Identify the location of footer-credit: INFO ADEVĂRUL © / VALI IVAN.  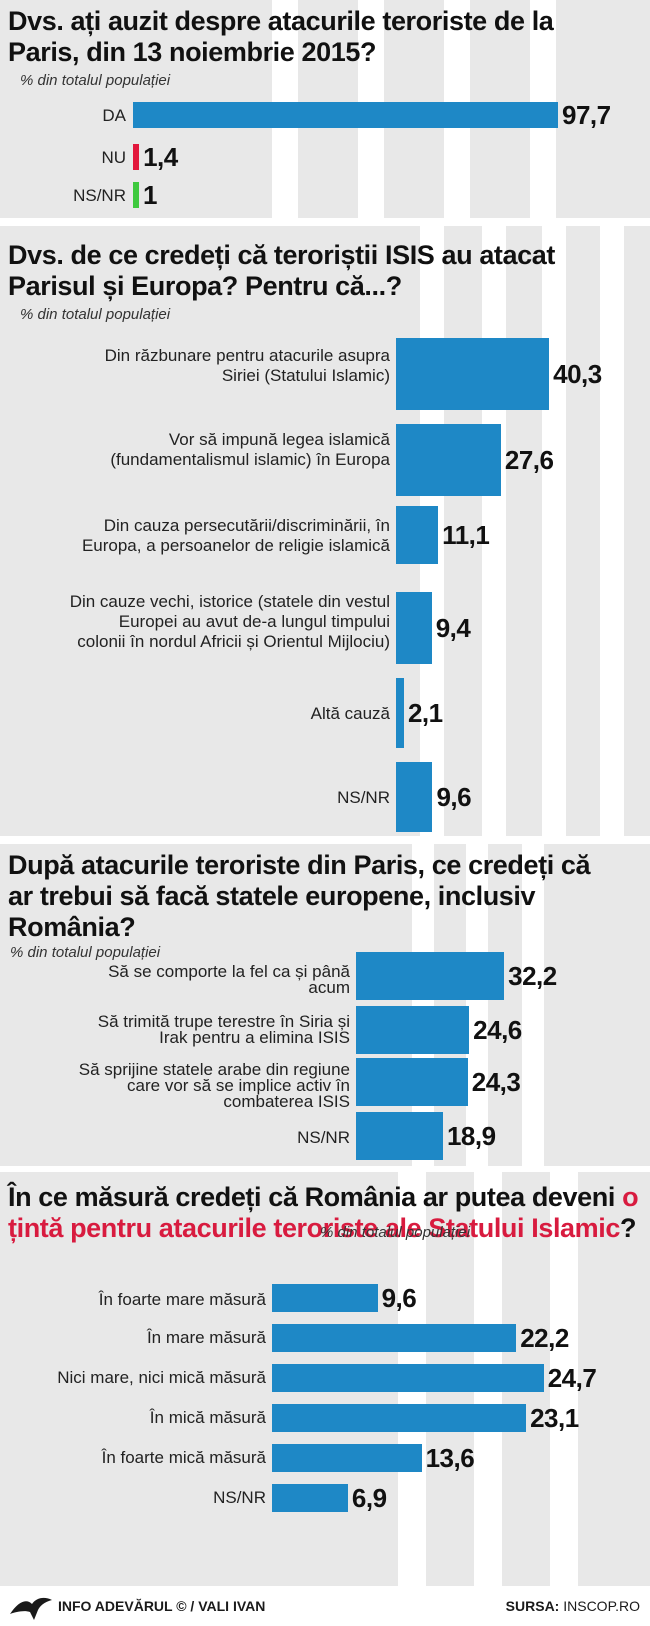
(162, 1606).